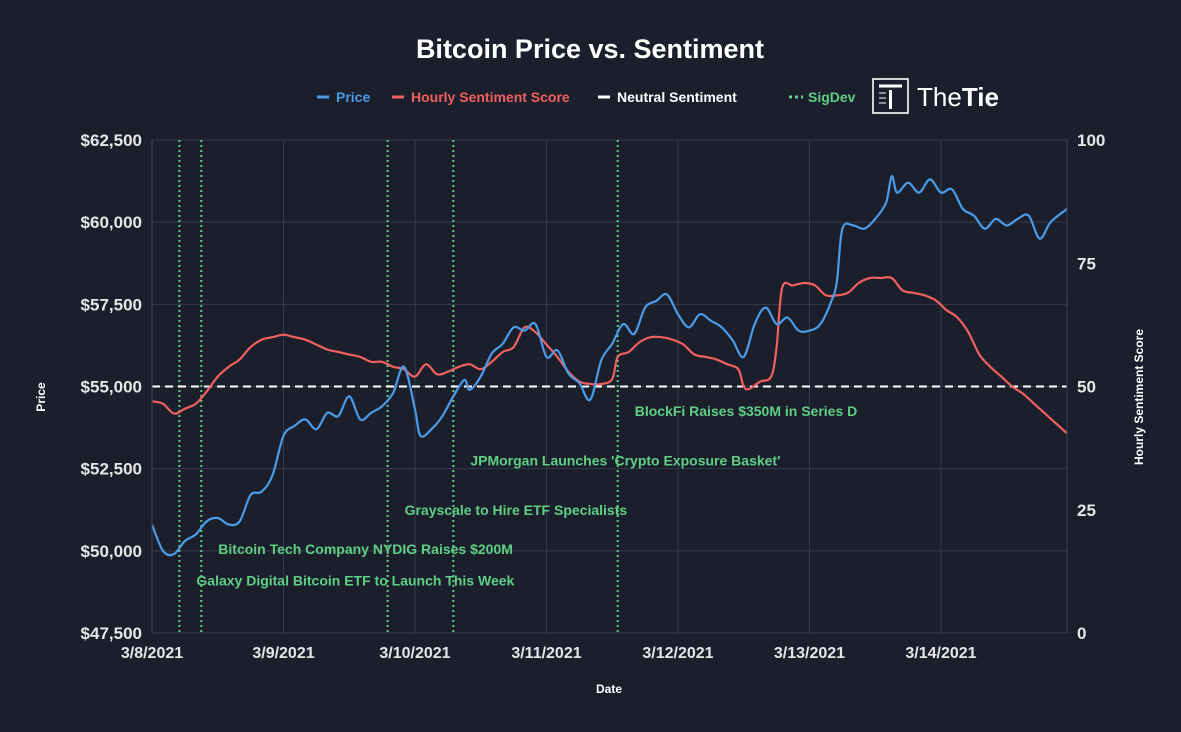 The image size is (1181, 732). I want to click on y-right-tick-label: 50, so click(1086, 387).